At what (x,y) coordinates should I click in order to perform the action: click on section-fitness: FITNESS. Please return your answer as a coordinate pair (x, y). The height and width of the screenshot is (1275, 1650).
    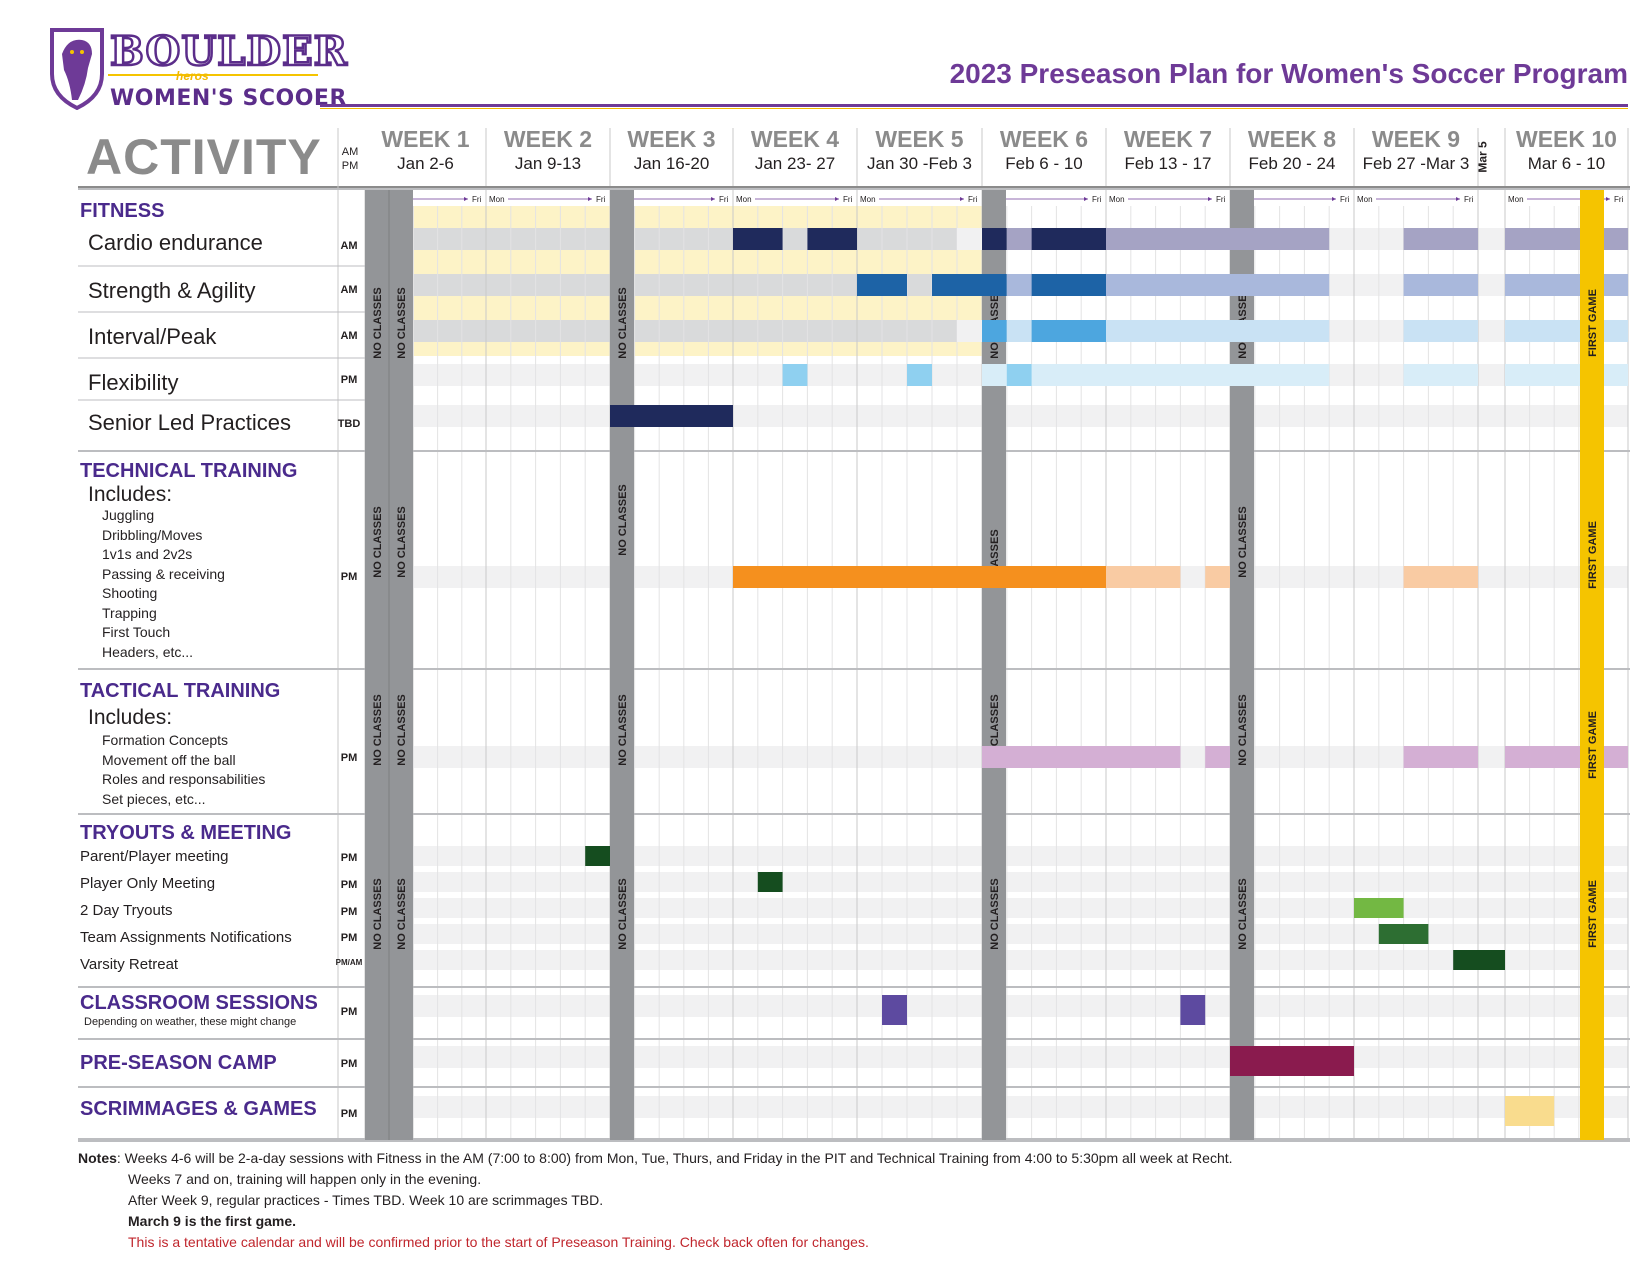
    Looking at the image, I should click on (122, 211).